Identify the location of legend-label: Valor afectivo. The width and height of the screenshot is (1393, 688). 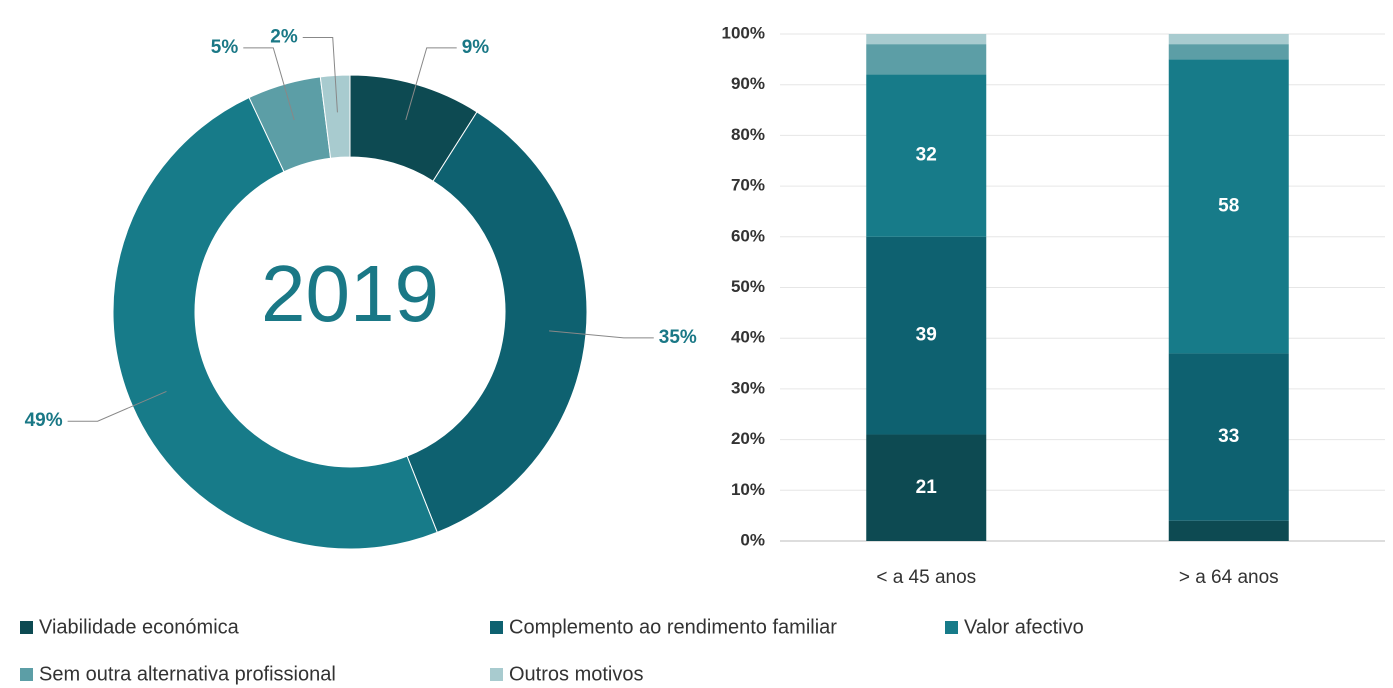
(1024, 627).